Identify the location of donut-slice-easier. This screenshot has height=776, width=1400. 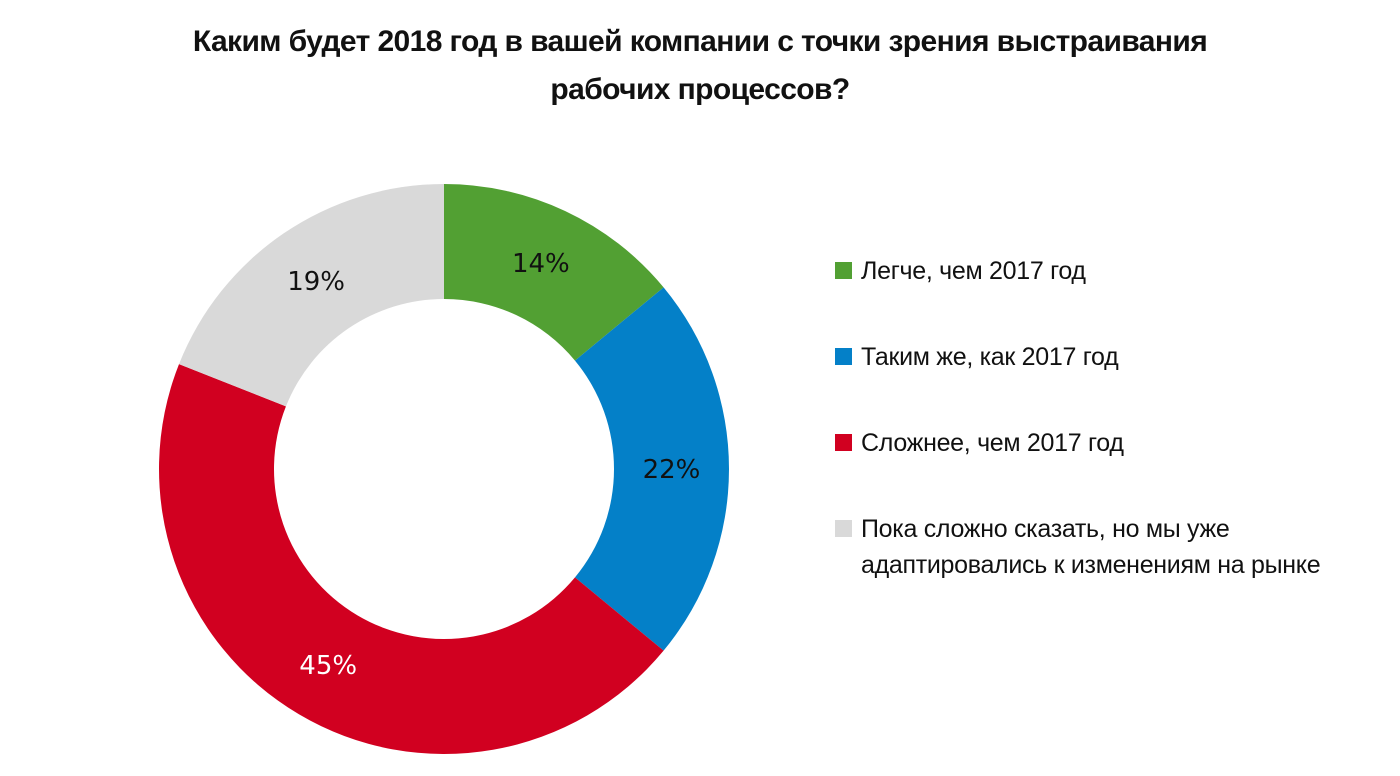
(554, 272).